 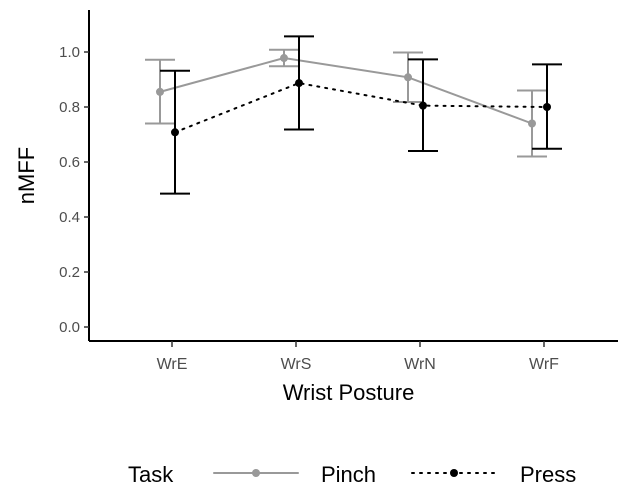 I want to click on series-pinch, so click(x=346, y=103).